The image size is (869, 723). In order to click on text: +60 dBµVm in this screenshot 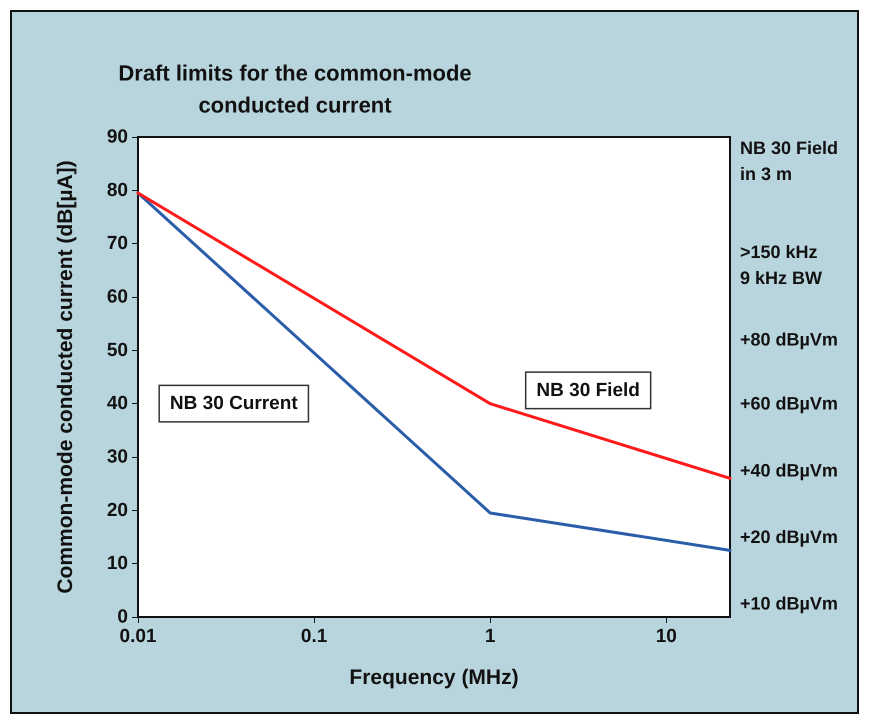, I will do `click(789, 404)`.